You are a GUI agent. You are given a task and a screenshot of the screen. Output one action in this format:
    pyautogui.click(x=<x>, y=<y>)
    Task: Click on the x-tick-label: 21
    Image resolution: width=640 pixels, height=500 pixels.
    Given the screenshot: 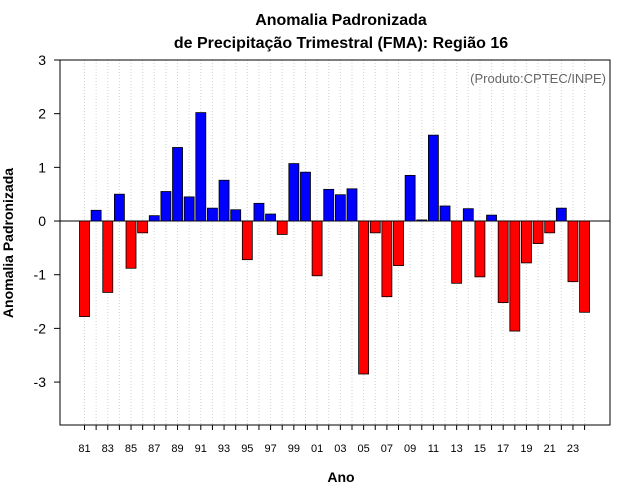 What is the action you would take?
    pyautogui.click(x=550, y=449)
    